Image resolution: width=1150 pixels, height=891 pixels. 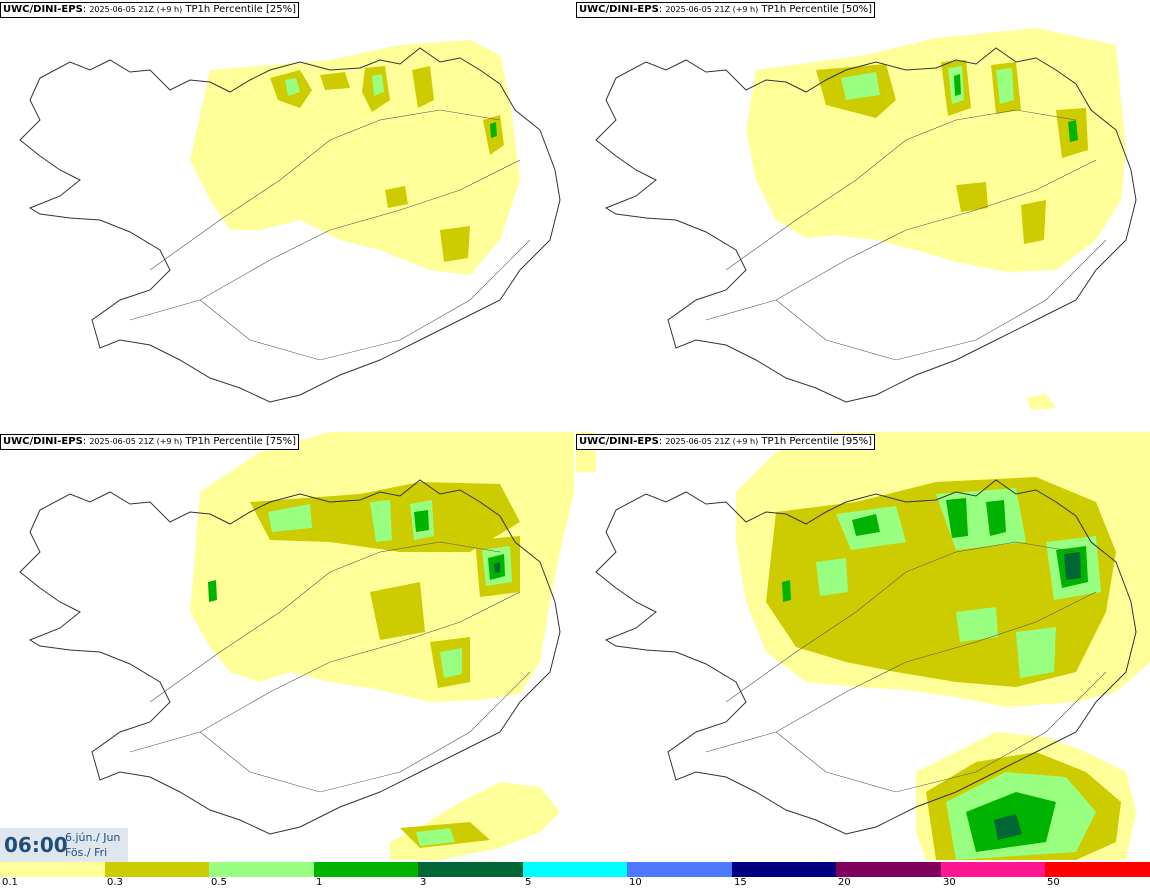 I want to click on field-label: TP1h Percentile [25%], so click(x=240, y=9).